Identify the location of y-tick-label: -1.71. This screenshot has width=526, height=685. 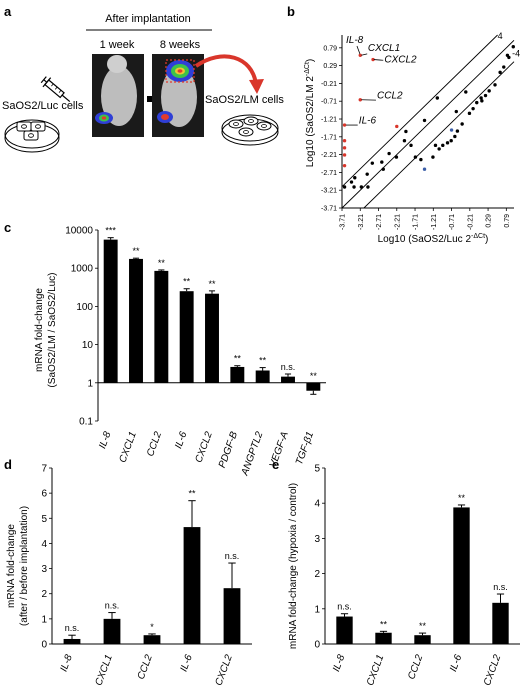
(329, 137).